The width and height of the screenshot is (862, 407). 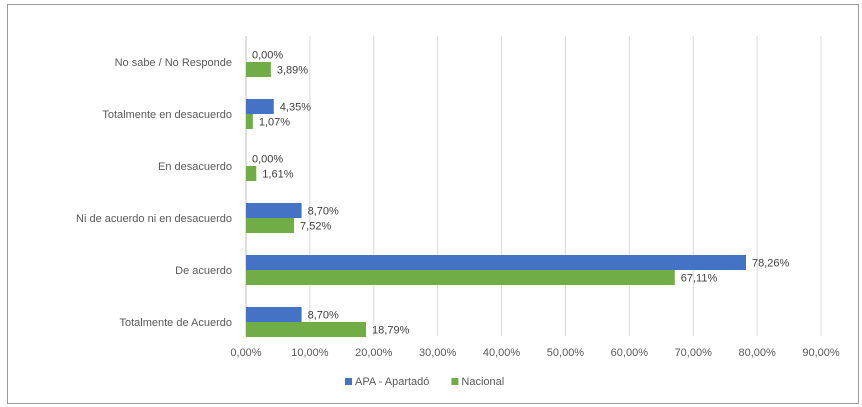 I want to click on x-tick-label: 10,00%, so click(x=310, y=353).